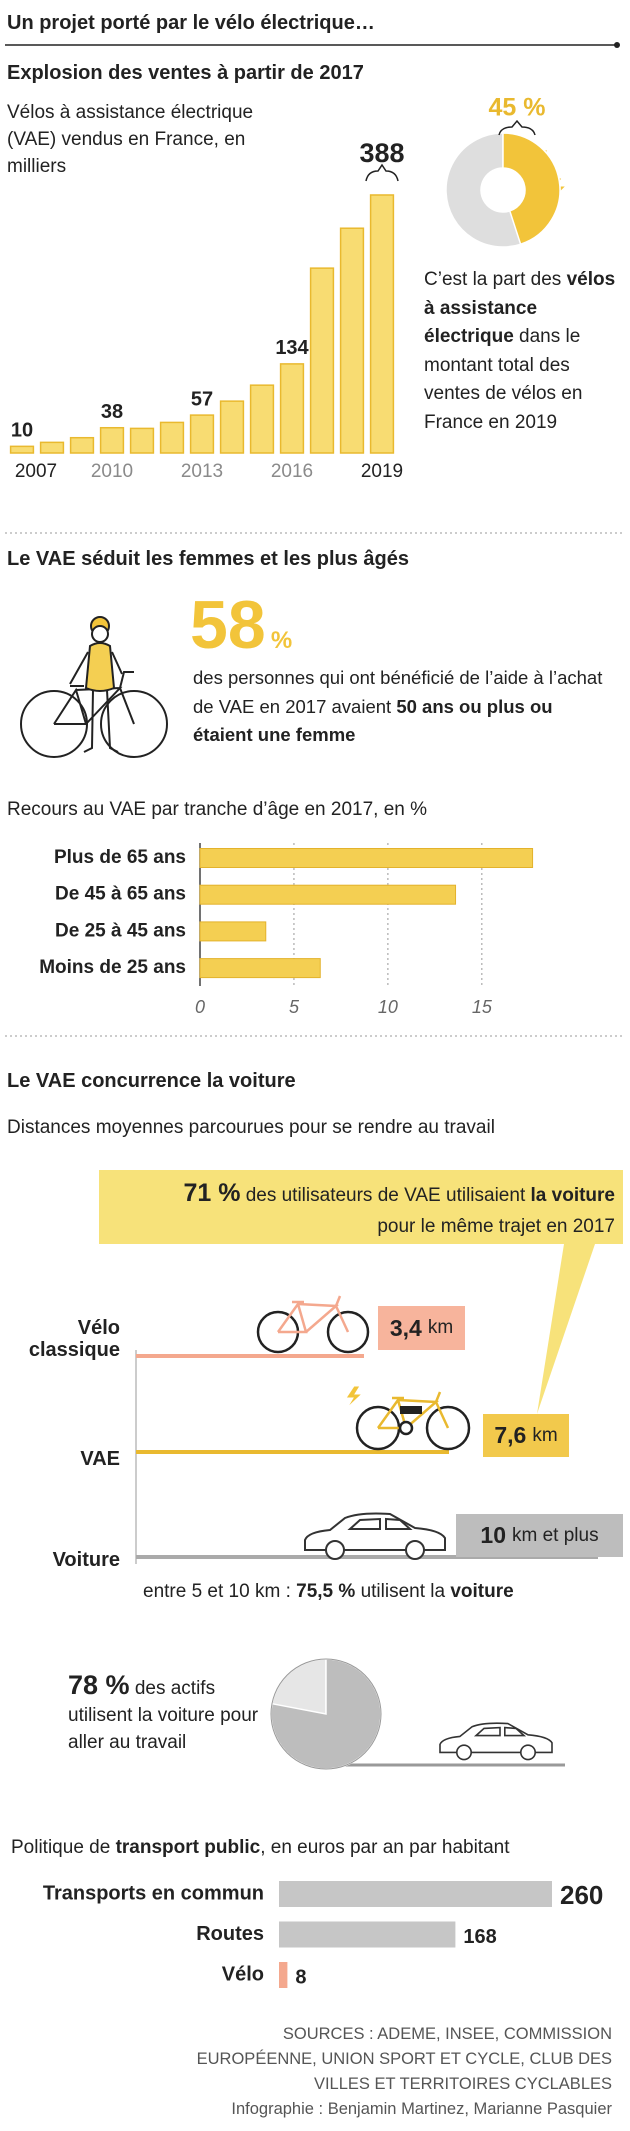 The width and height of the screenshot is (630, 2131). What do you see at coordinates (617, 45) in the screenshot?
I see `header-dot` at bounding box center [617, 45].